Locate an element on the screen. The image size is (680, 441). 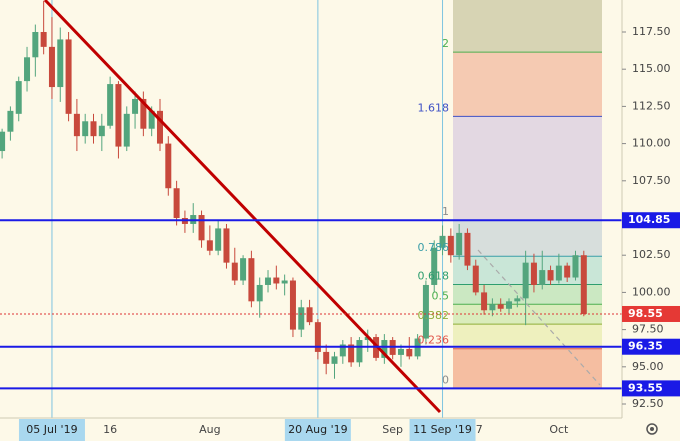
settings-button is located at coordinates (652, 429).